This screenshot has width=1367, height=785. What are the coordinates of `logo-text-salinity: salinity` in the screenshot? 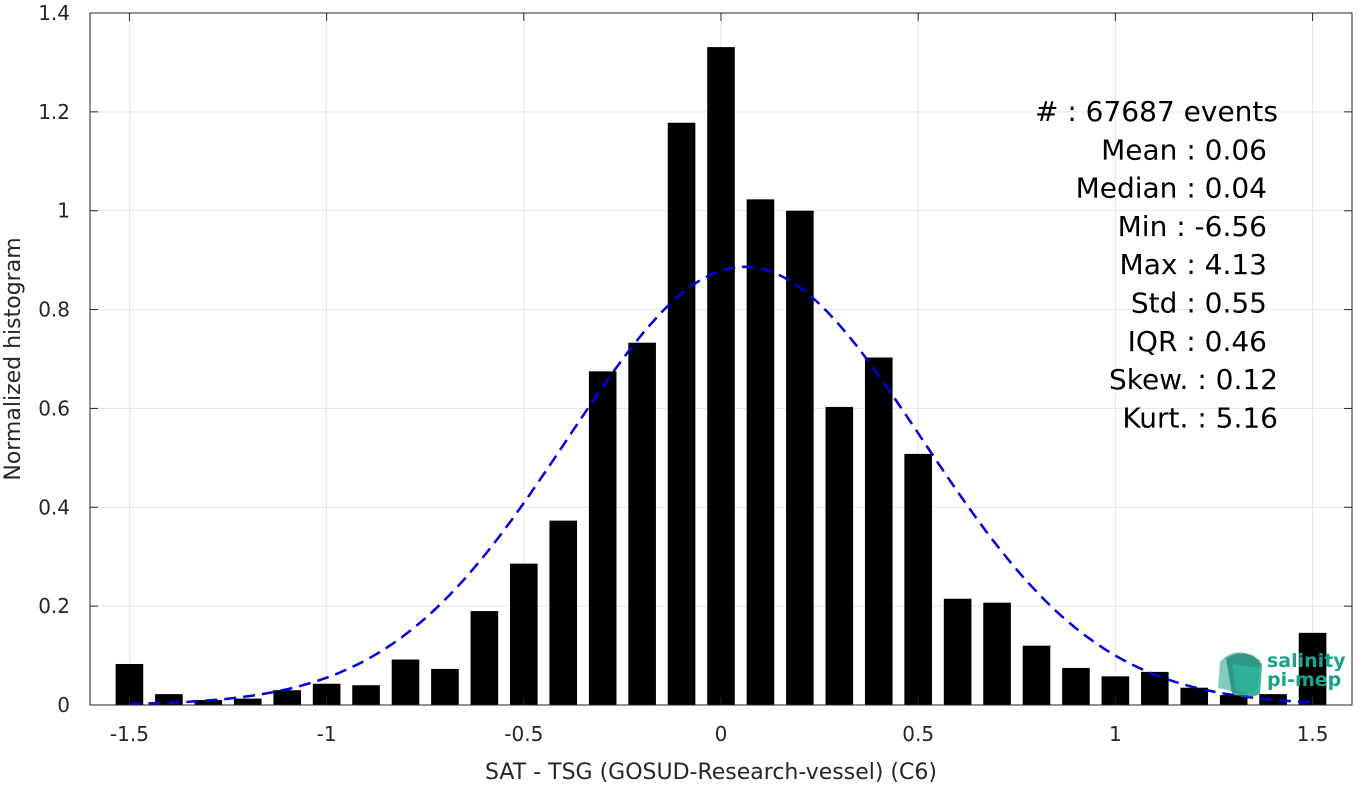 It's located at (1306, 661).